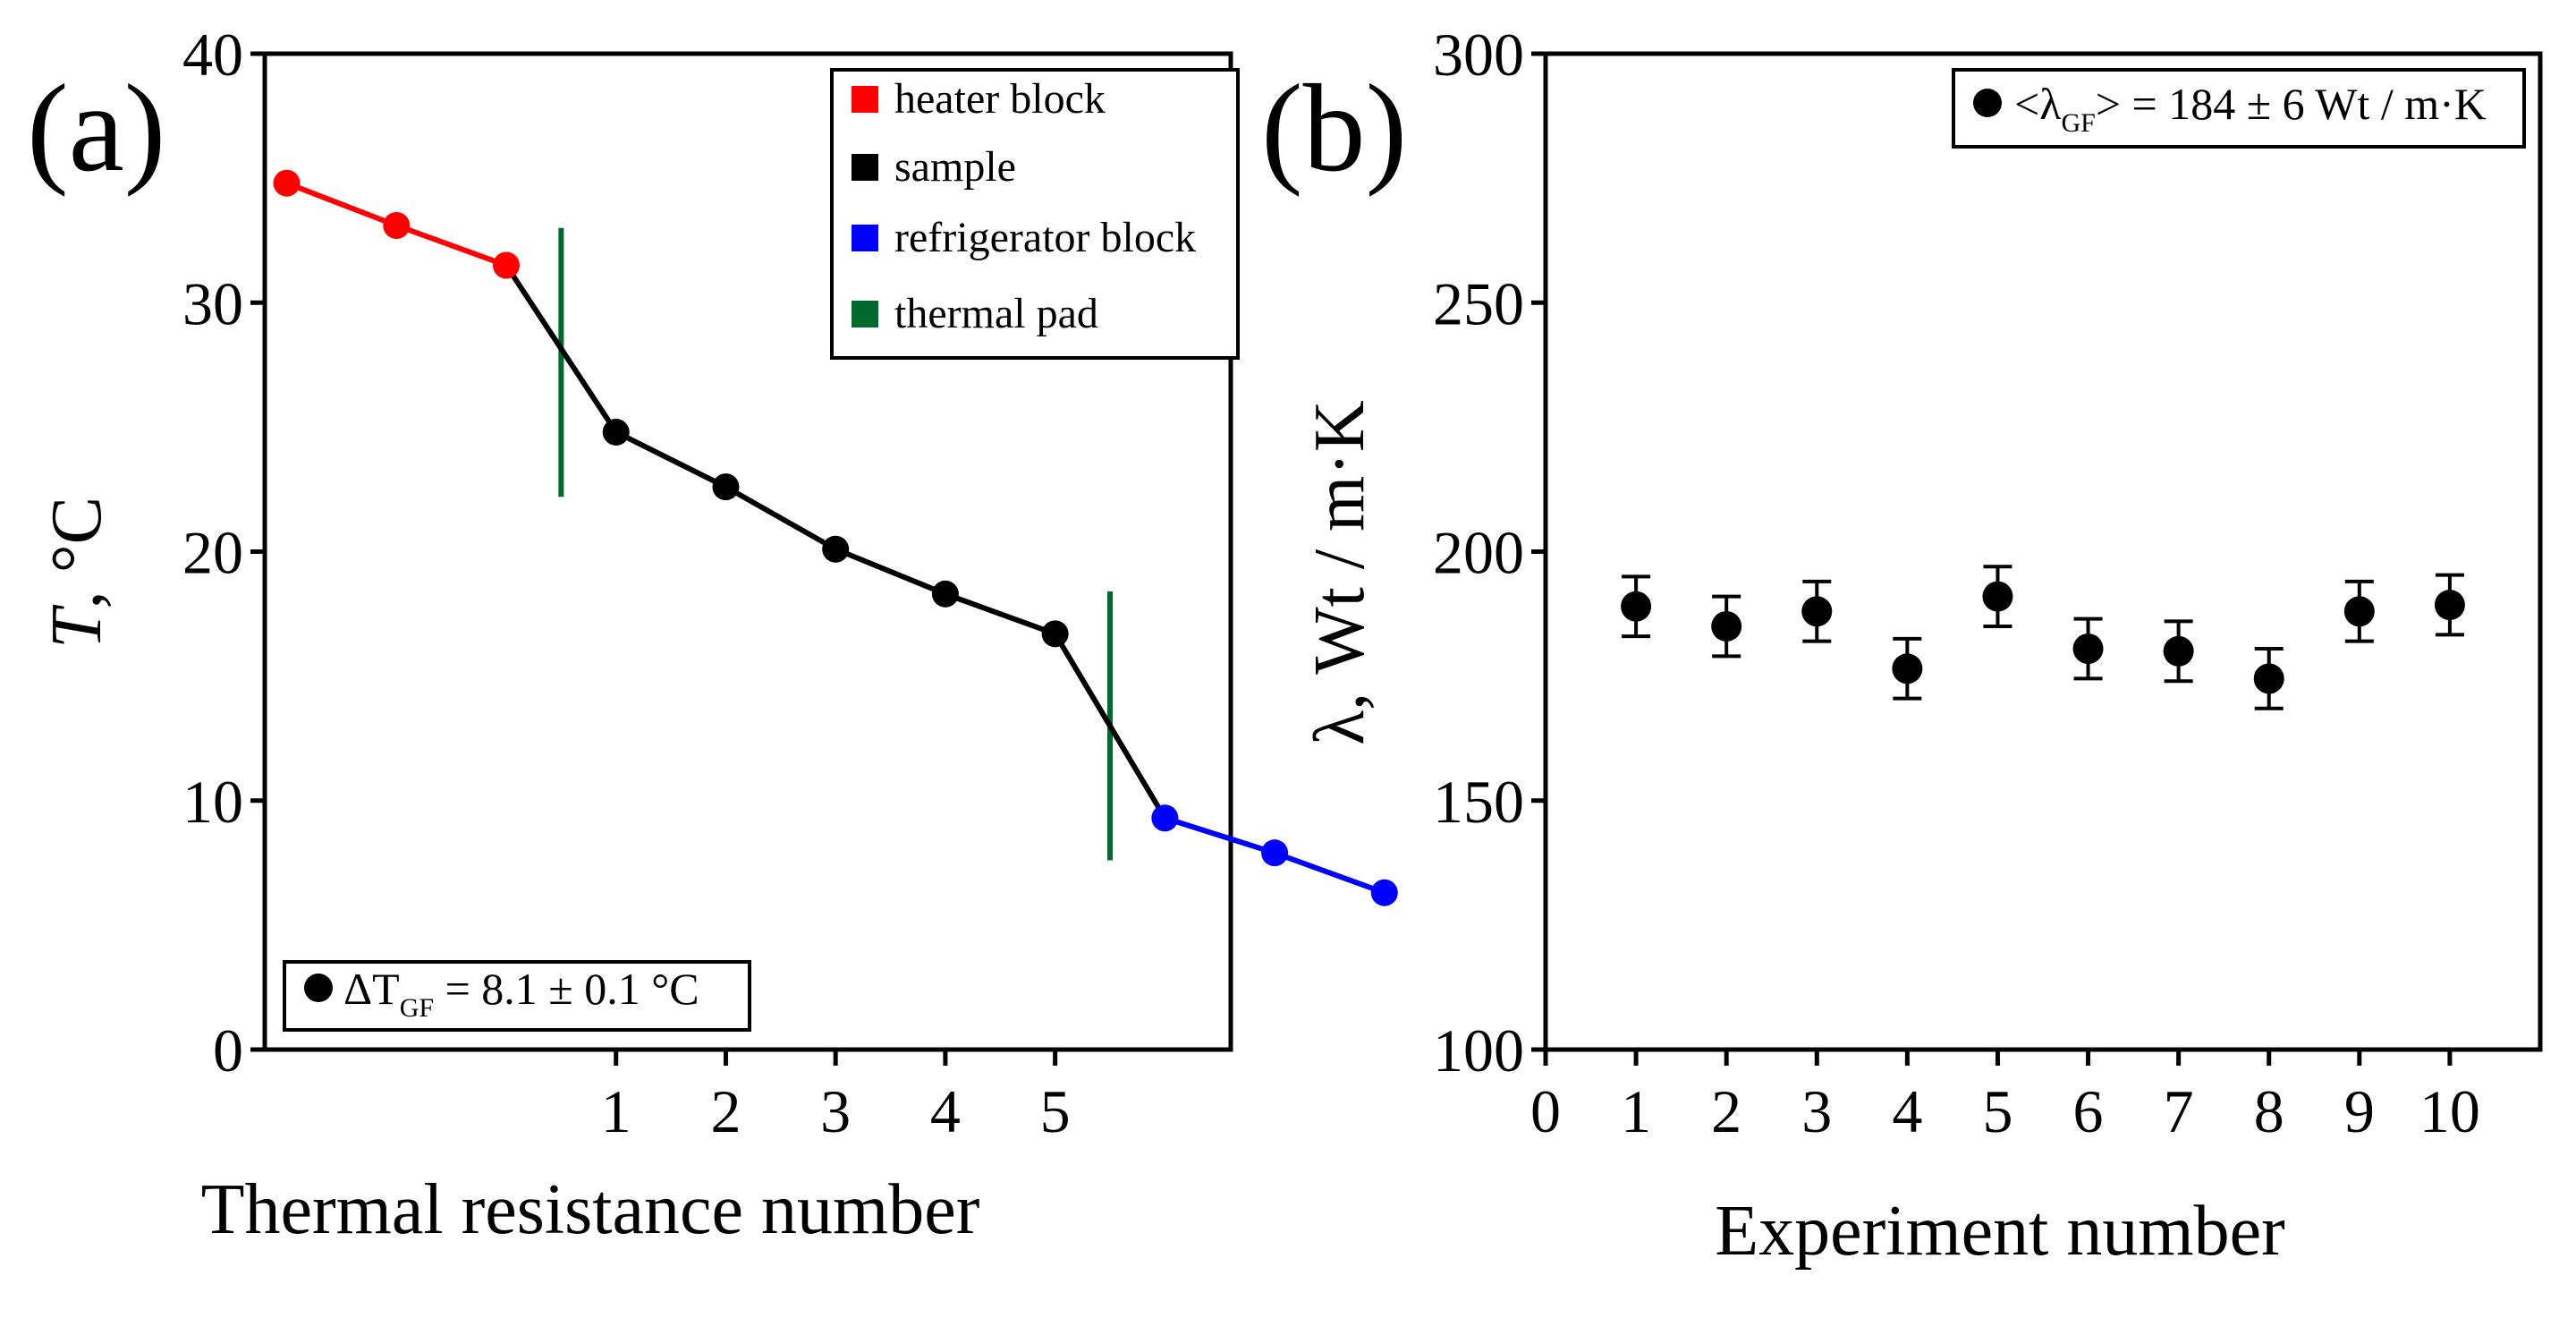  I want to click on panel-a-x-ticks: 1 2 3 4 5, so click(836, 1097).